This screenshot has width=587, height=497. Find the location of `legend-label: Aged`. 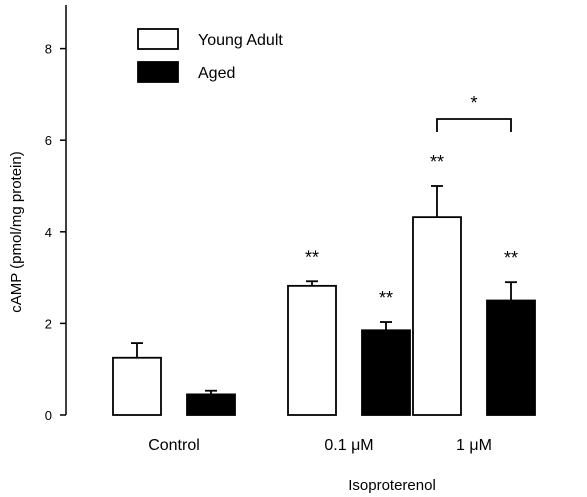

legend-label: Aged is located at coordinates (216, 73).